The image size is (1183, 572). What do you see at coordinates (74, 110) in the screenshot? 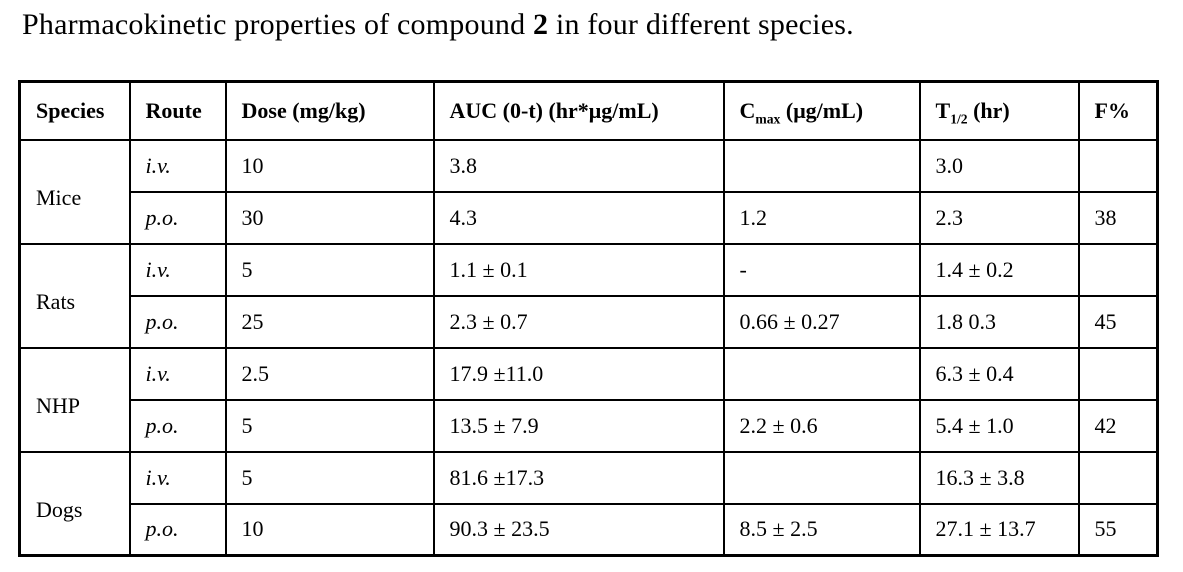
I see `col-header-species: Species` at bounding box center [74, 110].